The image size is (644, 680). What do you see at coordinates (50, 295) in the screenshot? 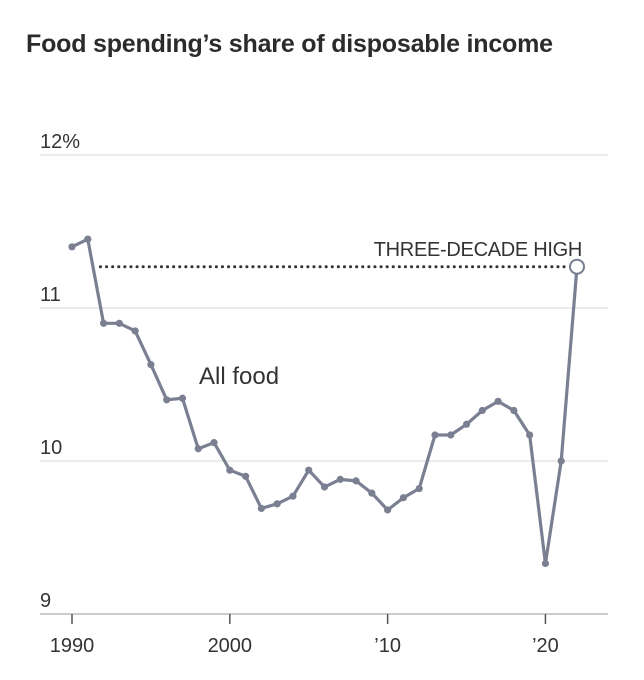
I see `y-tick-label: 11` at bounding box center [50, 295].